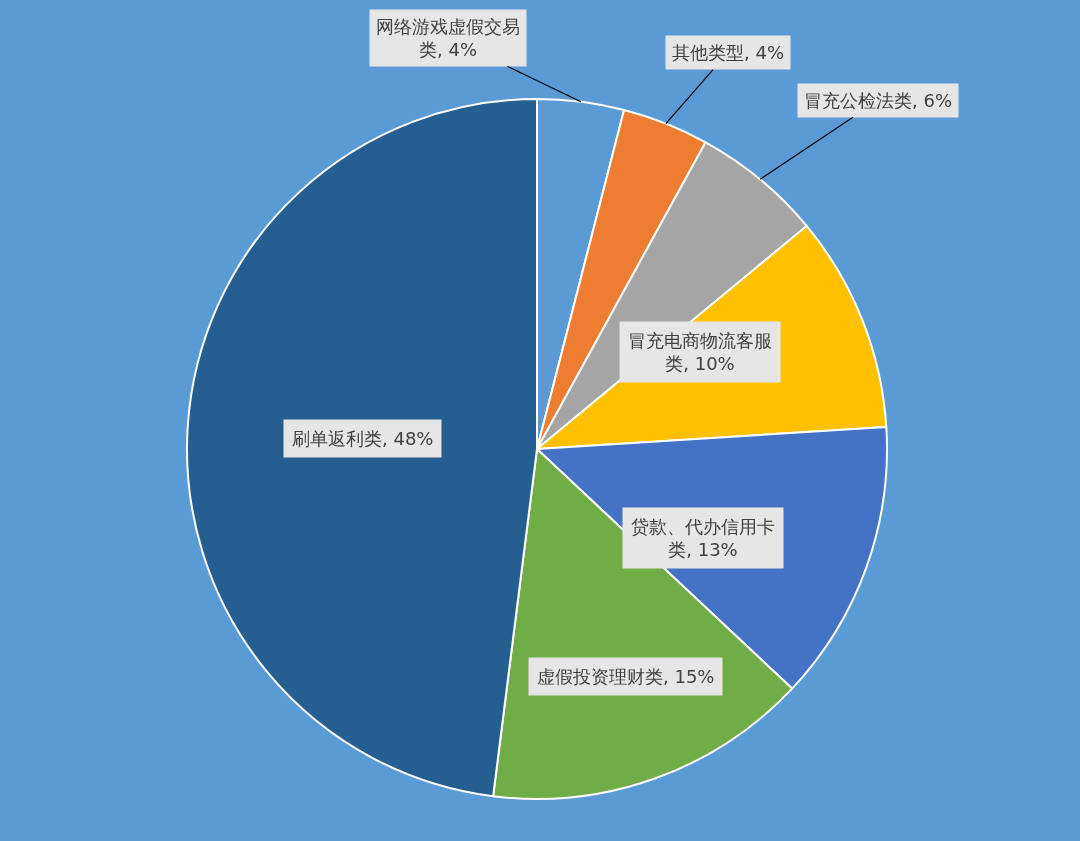 The height and width of the screenshot is (841, 1080). What do you see at coordinates (626, 676) in the screenshot?
I see `slice-label: 虚假投资理财类, 15%` at bounding box center [626, 676].